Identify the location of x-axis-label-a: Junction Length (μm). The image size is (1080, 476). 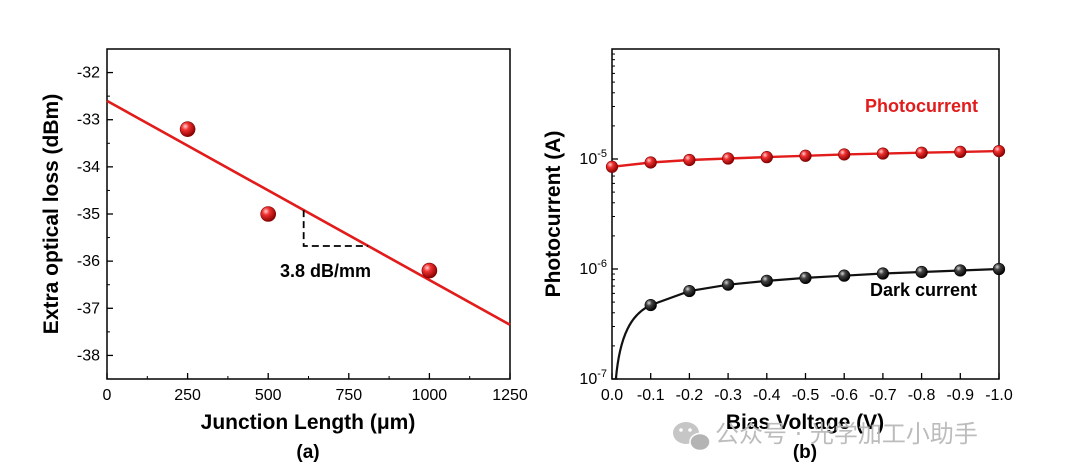
(308, 422).